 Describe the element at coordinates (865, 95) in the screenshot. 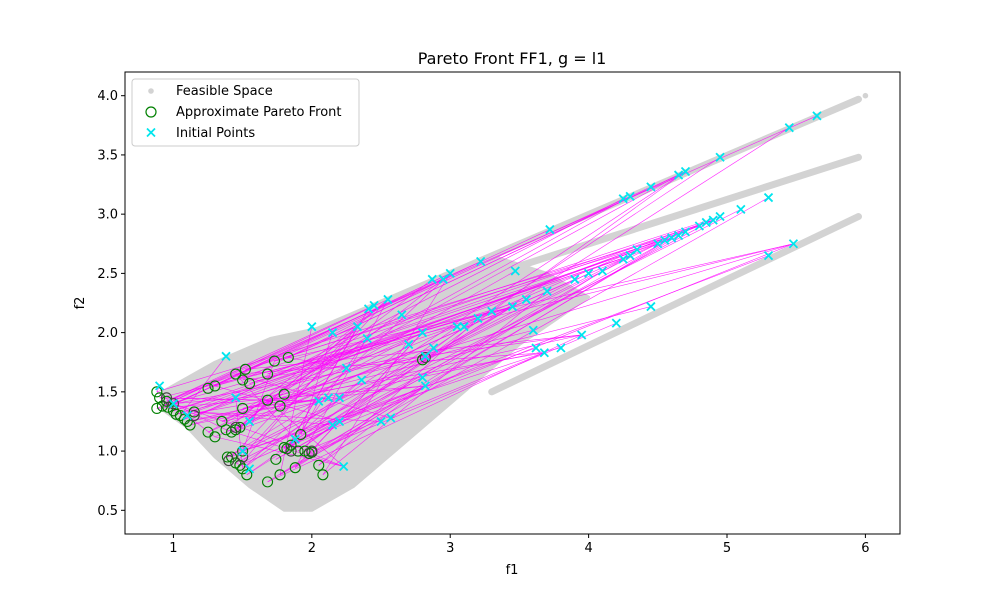

I see `feasible-point` at that location.